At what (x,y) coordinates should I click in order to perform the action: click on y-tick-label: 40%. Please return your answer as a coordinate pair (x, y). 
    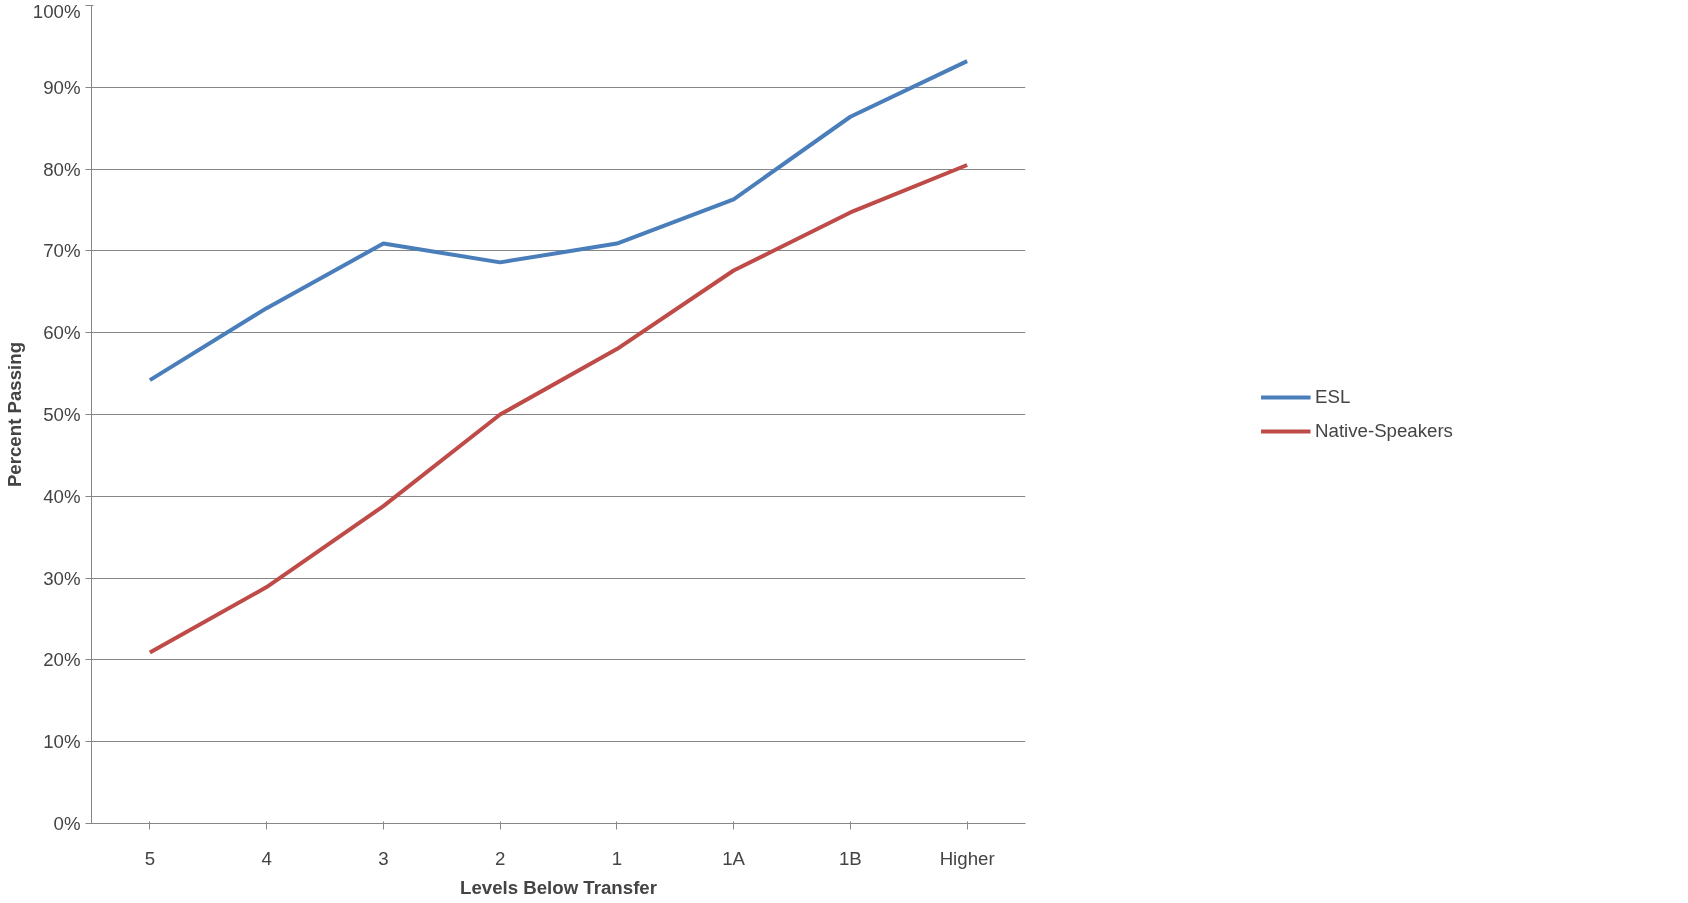
    Looking at the image, I should click on (62, 496).